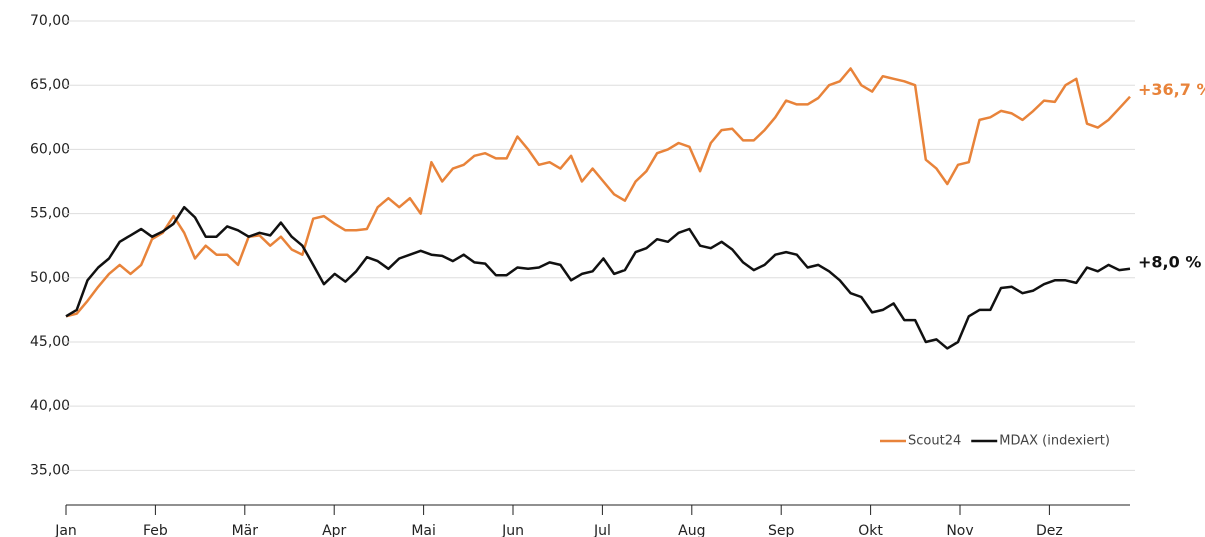  I want to click on x-tick-label: Feb, so click(155, 530).